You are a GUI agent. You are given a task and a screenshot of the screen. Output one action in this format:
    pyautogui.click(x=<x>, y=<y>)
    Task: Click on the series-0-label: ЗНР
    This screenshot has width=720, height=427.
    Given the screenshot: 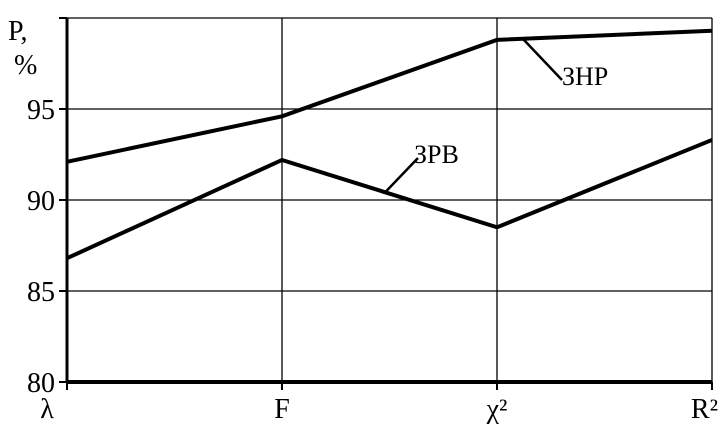 What is the action you would take?
    pyautogui.click(x=585, y=76)
    